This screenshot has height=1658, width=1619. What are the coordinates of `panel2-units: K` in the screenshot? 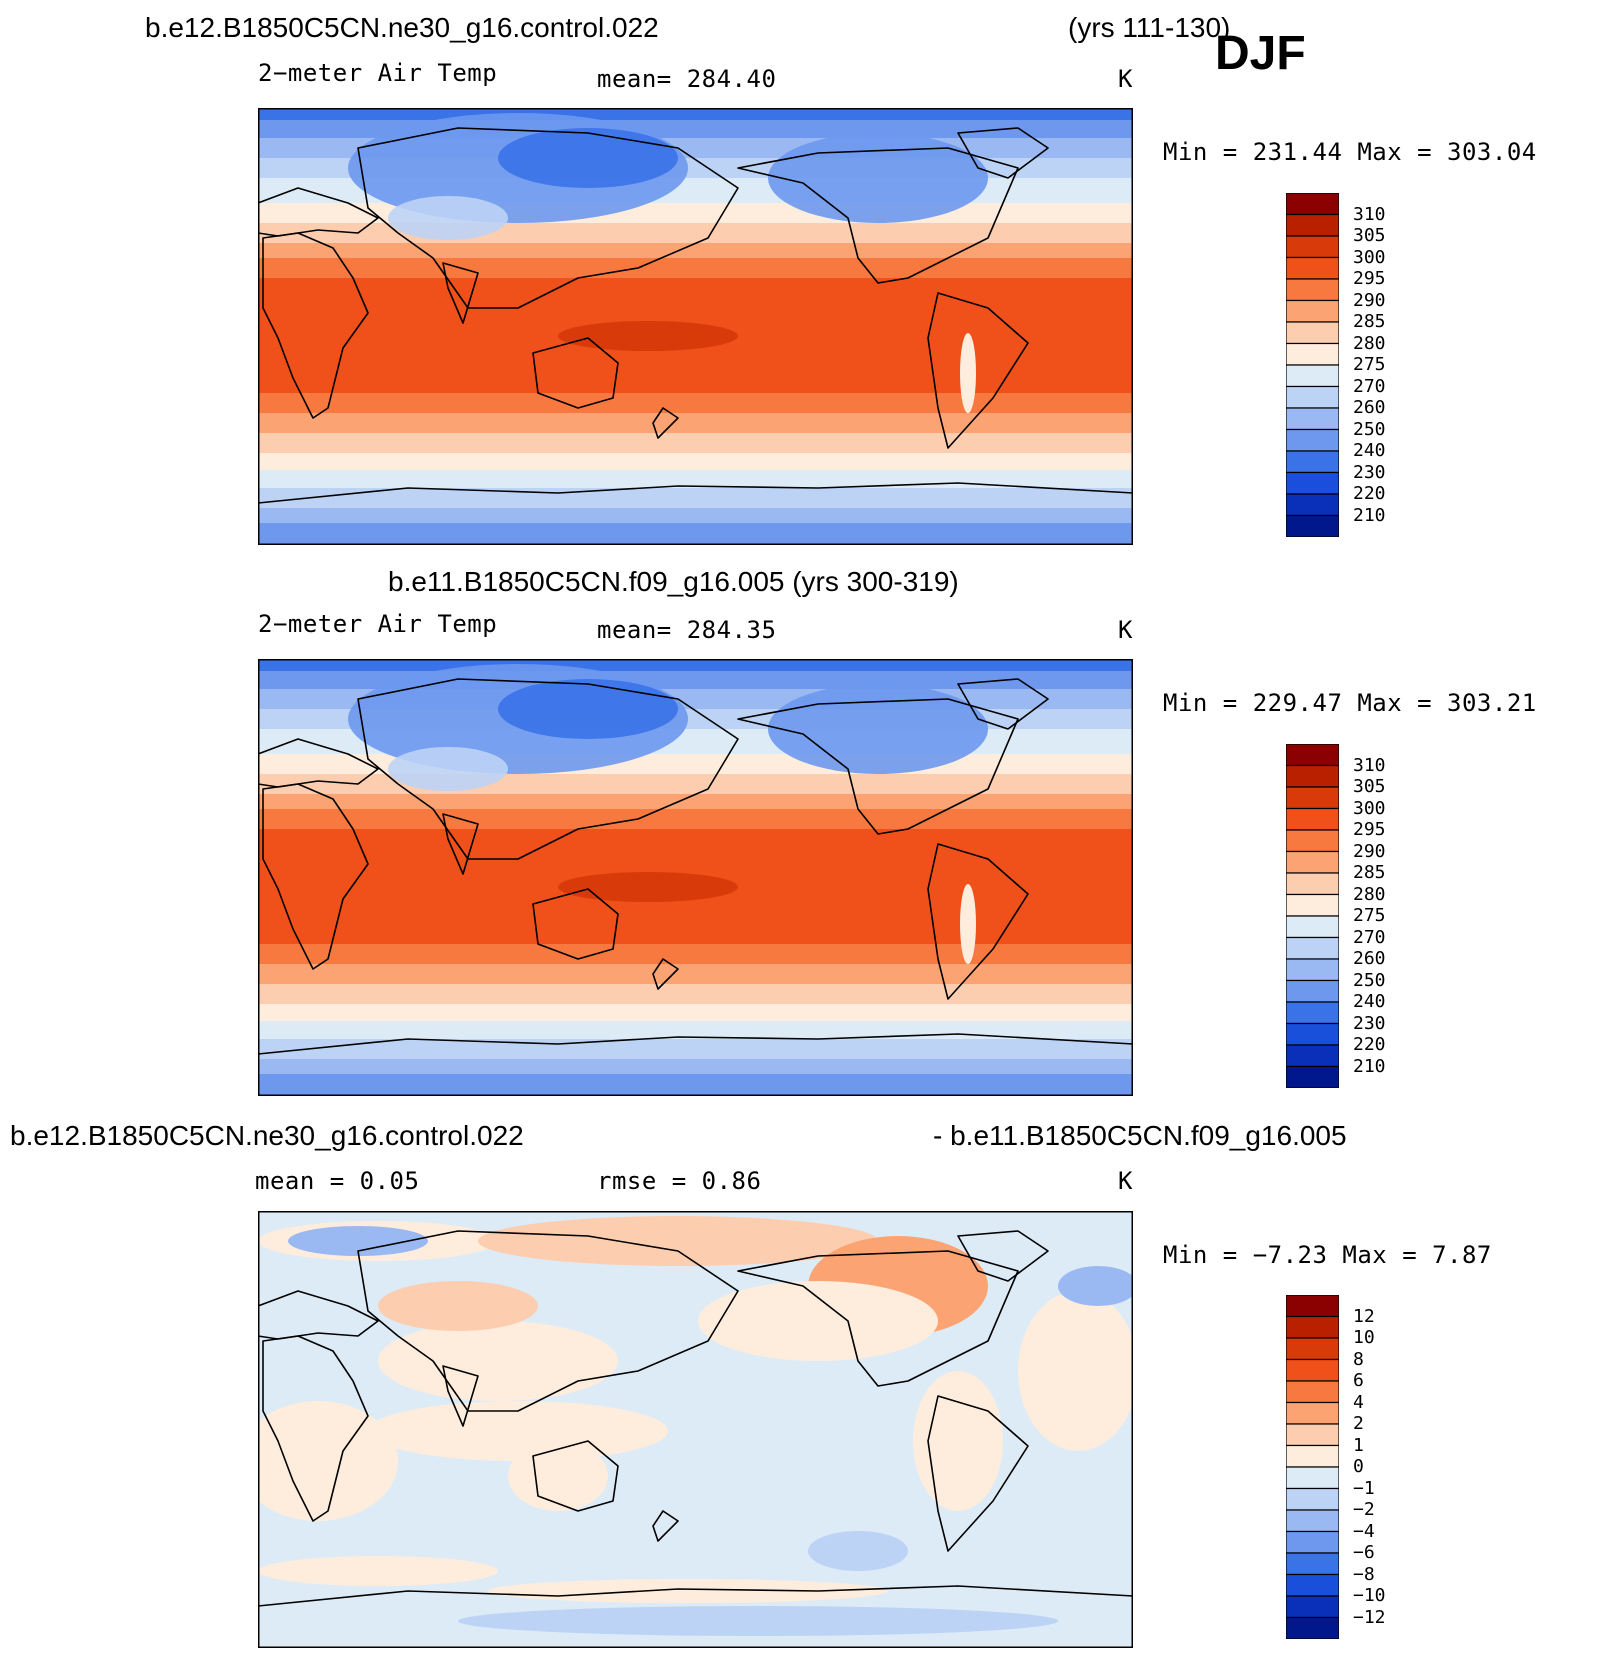 It's located at (1125, 630).